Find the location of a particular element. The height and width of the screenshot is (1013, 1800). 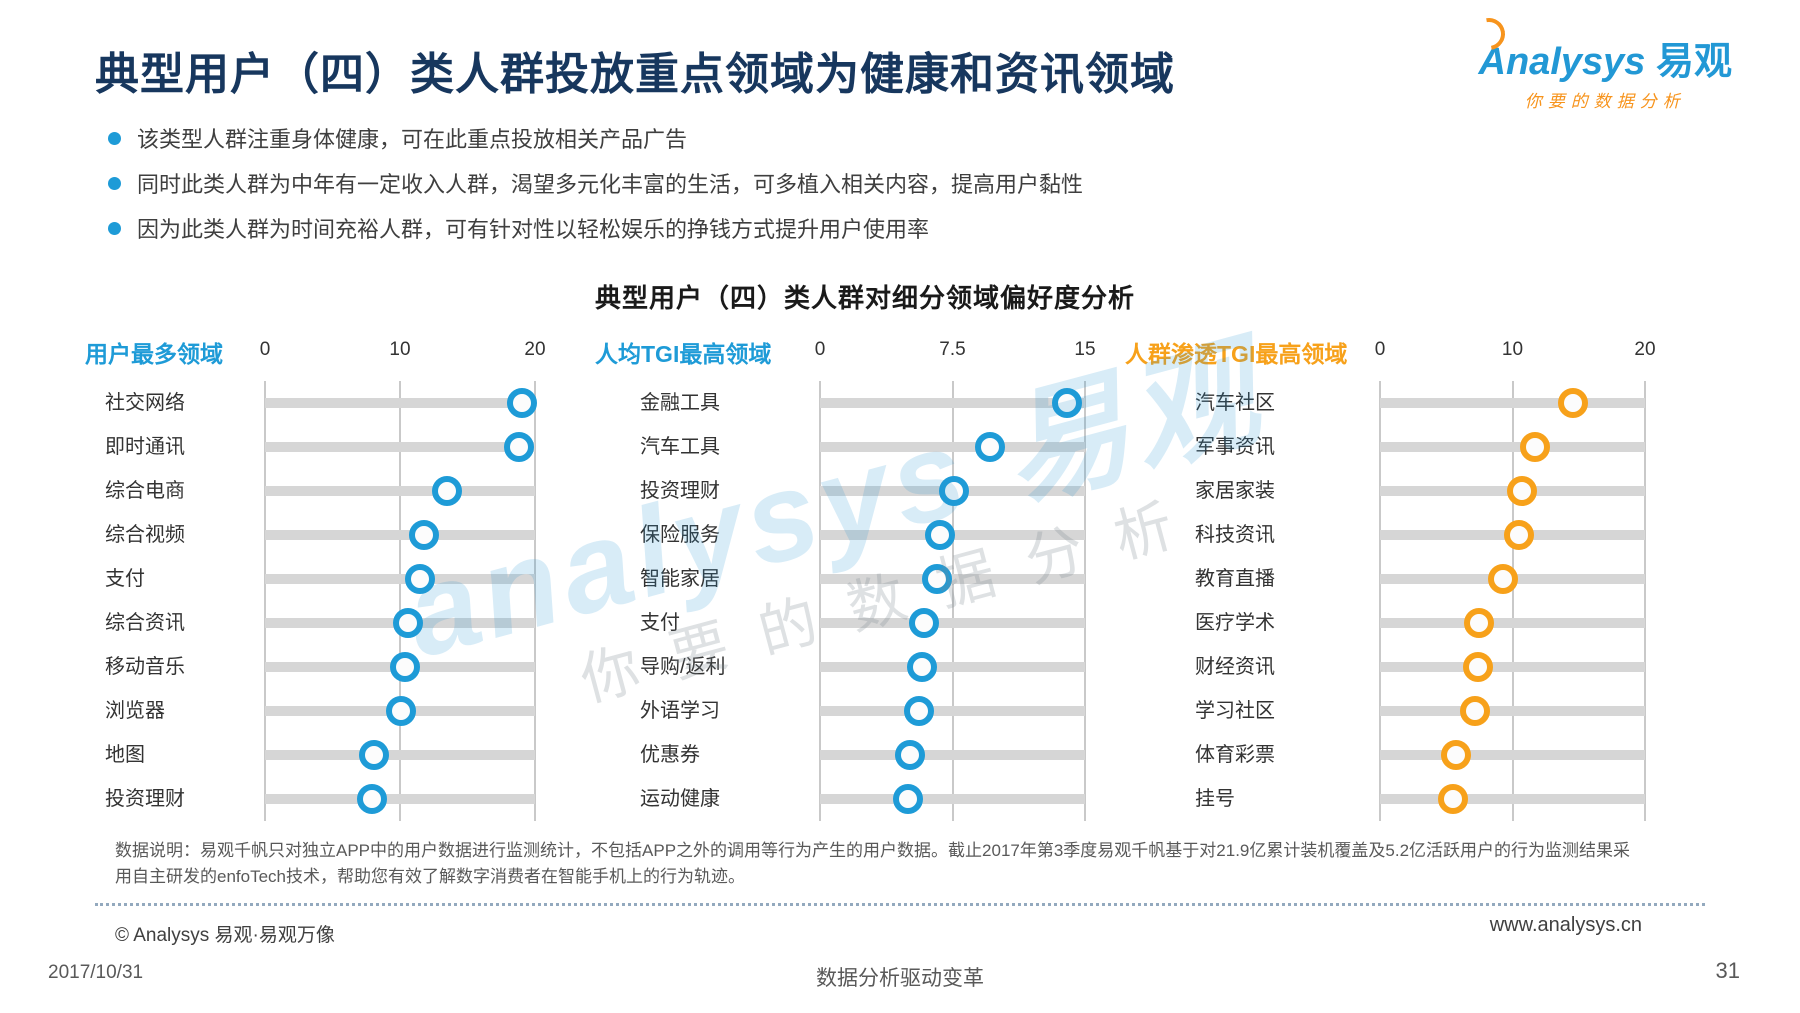

copyright: © Analysys 易观·易观万像 is located at coordinates (225, 935).